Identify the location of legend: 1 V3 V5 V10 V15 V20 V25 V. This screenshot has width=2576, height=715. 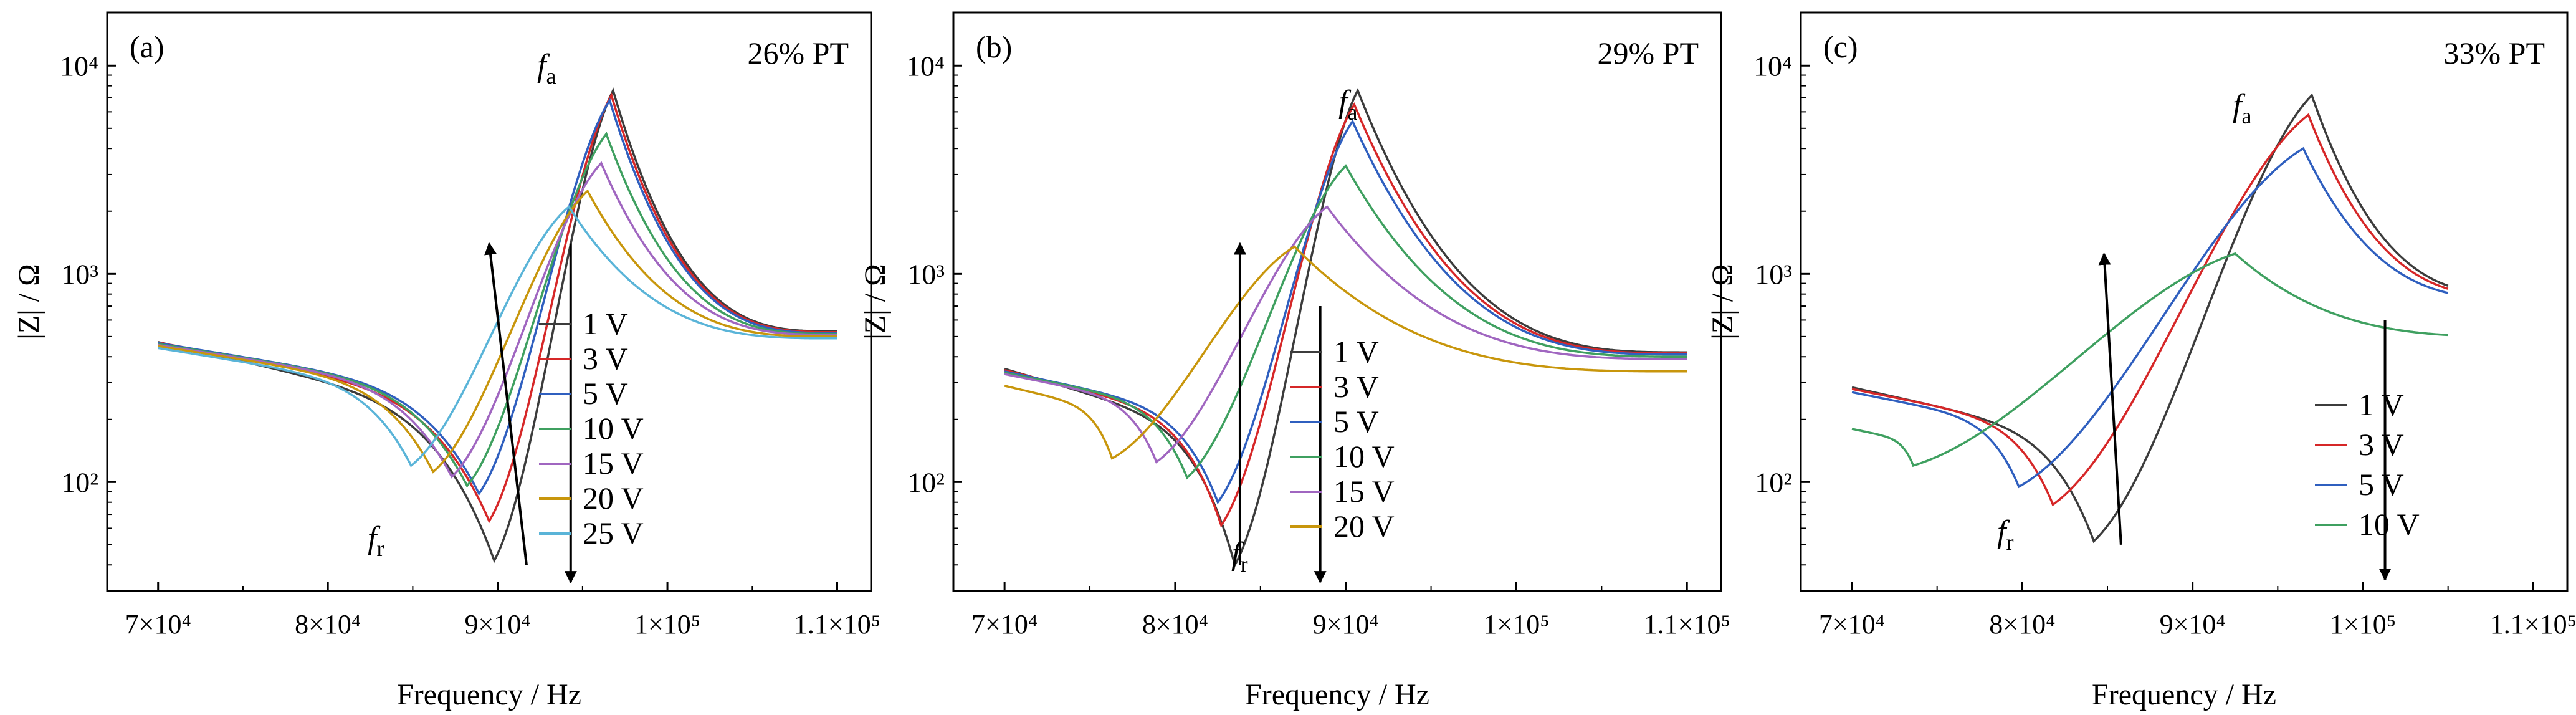
(591, 428).